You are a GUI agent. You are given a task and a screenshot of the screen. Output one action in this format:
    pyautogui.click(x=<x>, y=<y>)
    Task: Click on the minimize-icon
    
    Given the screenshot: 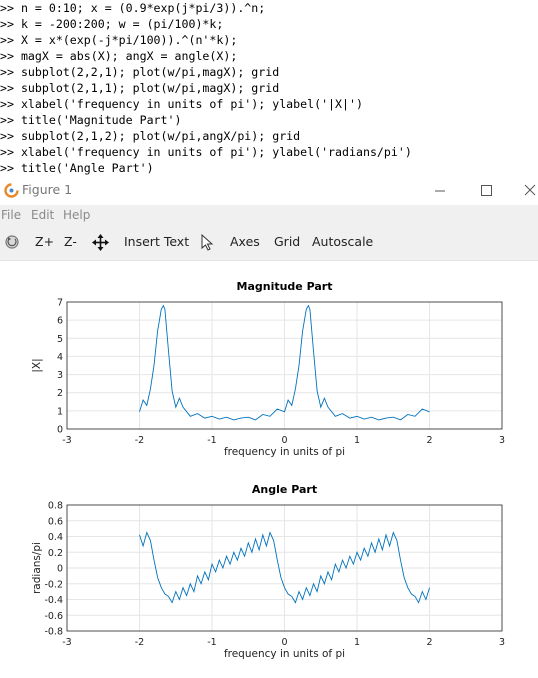 What is the action you would take?
    pyautogui.click(x=440, y=190)
    